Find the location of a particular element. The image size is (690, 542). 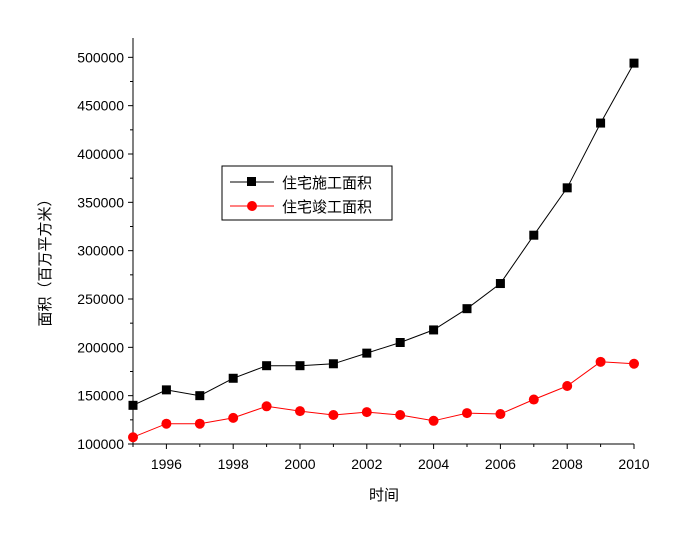

x-tick-label: 2006 is located at coordinates (500, 464).